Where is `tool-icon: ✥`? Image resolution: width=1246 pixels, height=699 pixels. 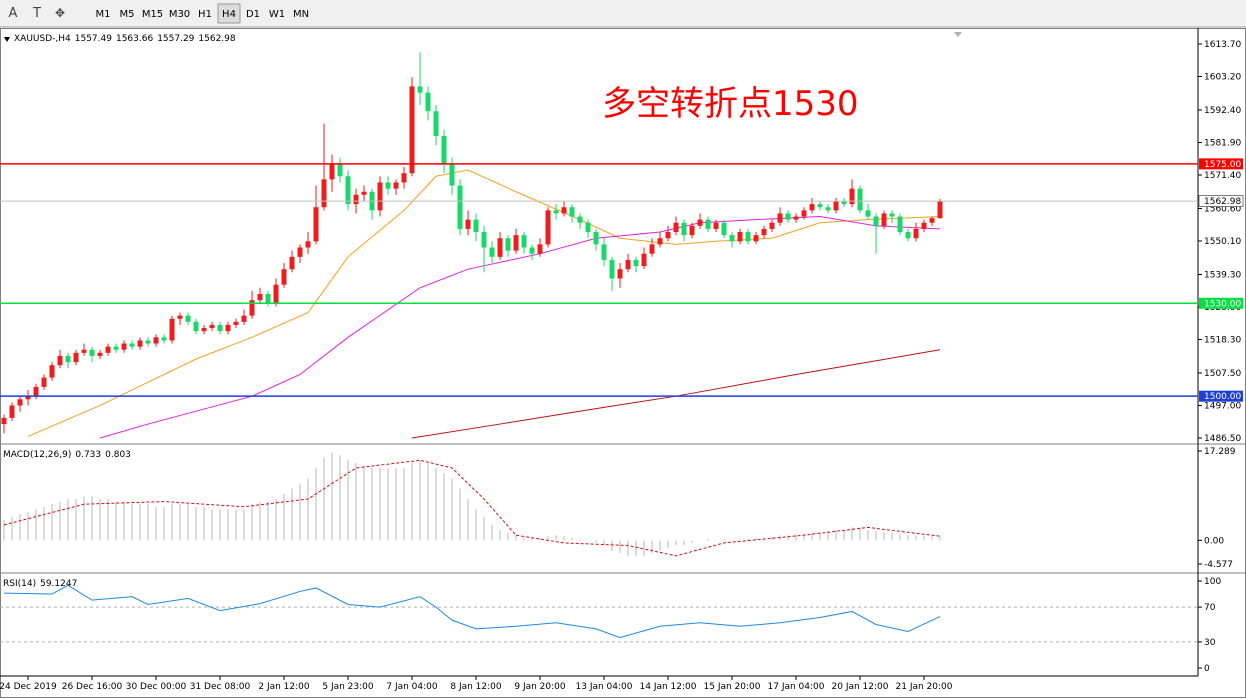
tool-icon: ✥ is located at coordinates (60, 13).